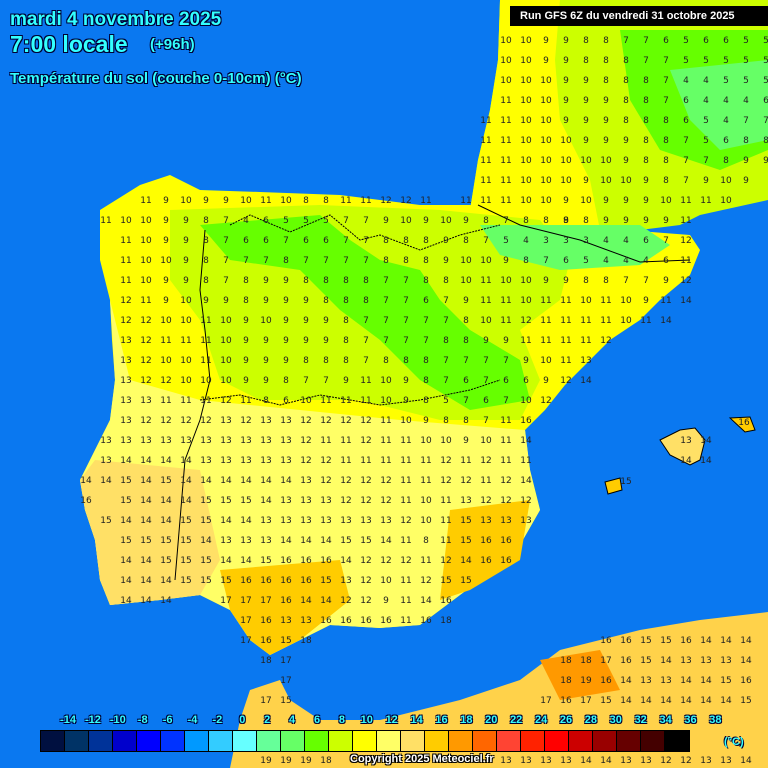 The width and height of the screenshot is (768, 768). Describe the element at coordinates (68, 720) in the screenshot. I see `legend-tick-label: -14` at that location.